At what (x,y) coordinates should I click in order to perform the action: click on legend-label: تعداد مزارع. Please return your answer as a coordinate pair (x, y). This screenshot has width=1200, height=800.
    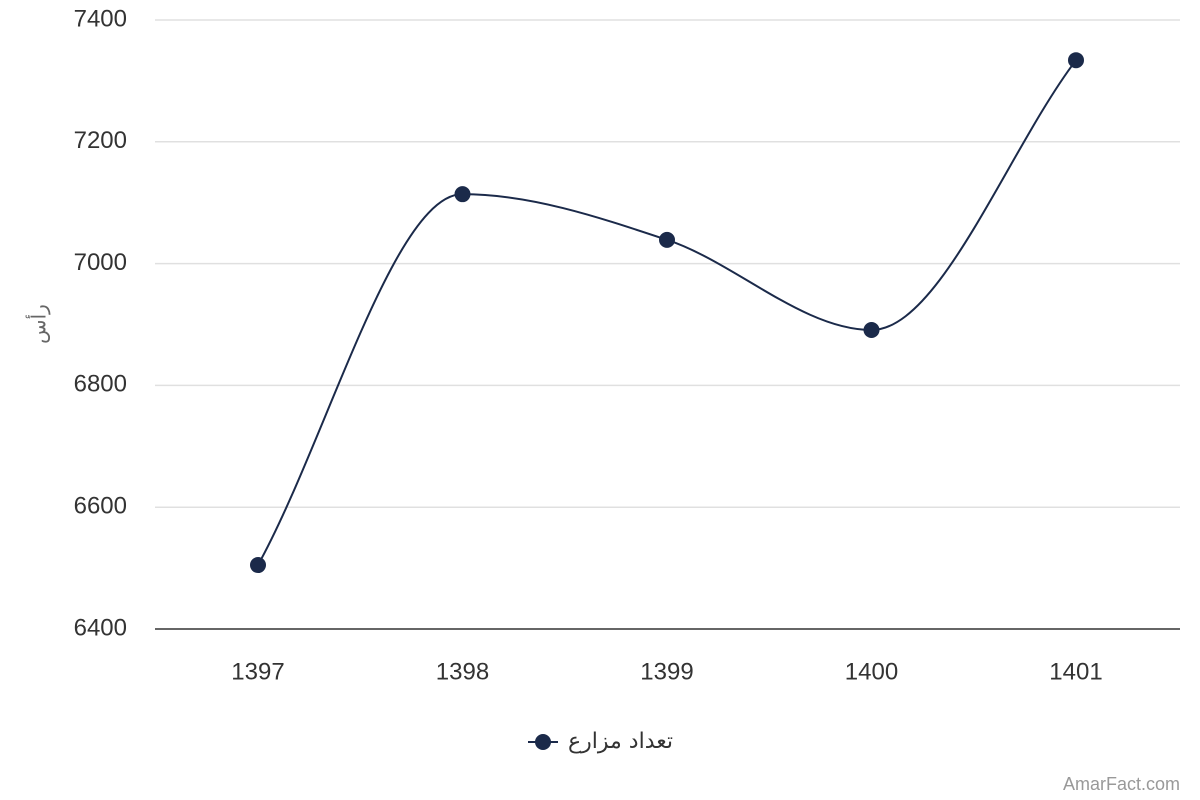
    Looking at the image, I should click on (620, 741).